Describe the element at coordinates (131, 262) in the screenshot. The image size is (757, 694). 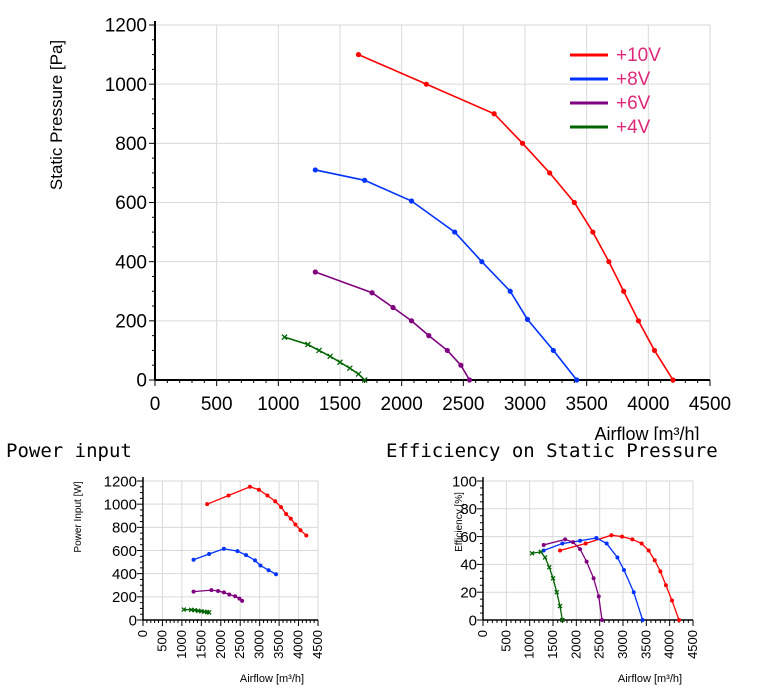
I see `pressure-y-tick-label: 400` at that location.